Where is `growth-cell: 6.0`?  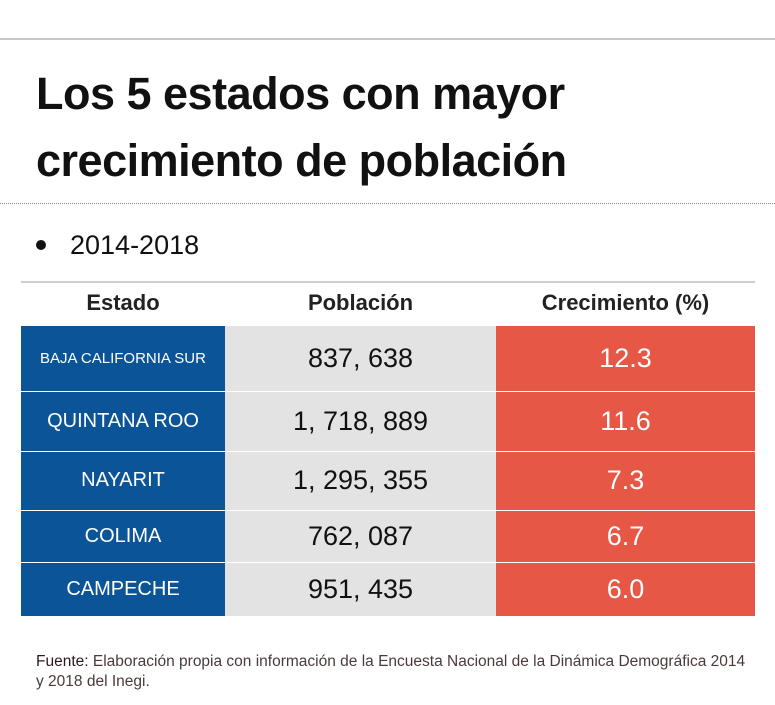 growth-cell: 6.0 is located at coordinates (625, 589).